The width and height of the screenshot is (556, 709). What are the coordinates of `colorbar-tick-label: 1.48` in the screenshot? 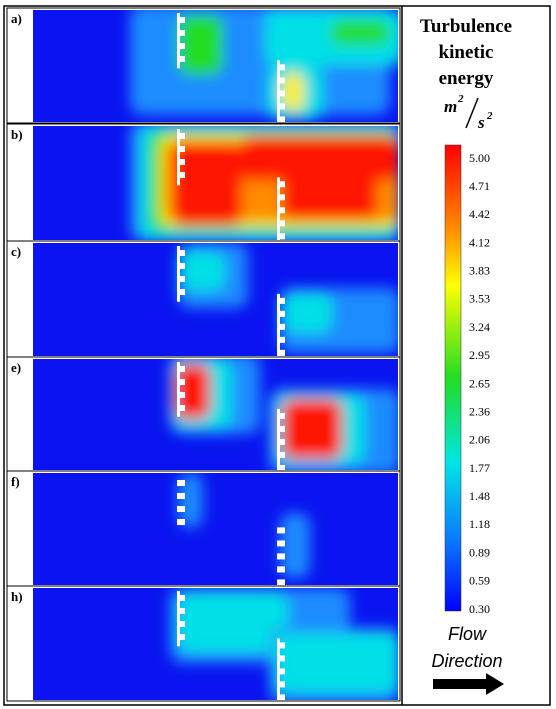 It's located at (479, 496).